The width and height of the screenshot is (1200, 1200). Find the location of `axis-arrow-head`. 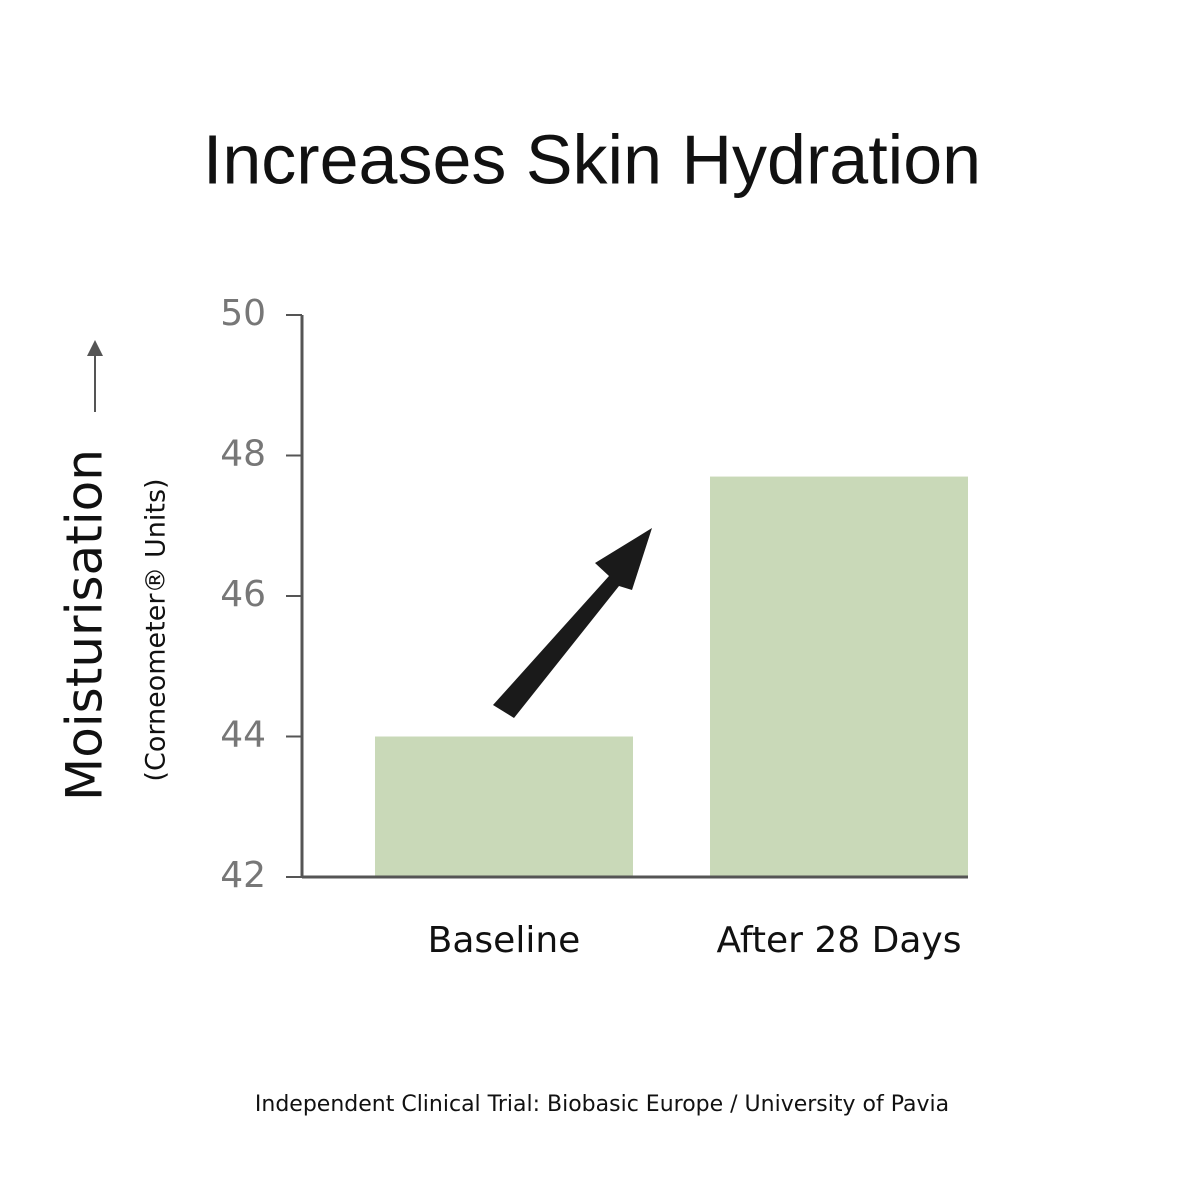

axis-arrow-head is located at coordinates (95, 348).